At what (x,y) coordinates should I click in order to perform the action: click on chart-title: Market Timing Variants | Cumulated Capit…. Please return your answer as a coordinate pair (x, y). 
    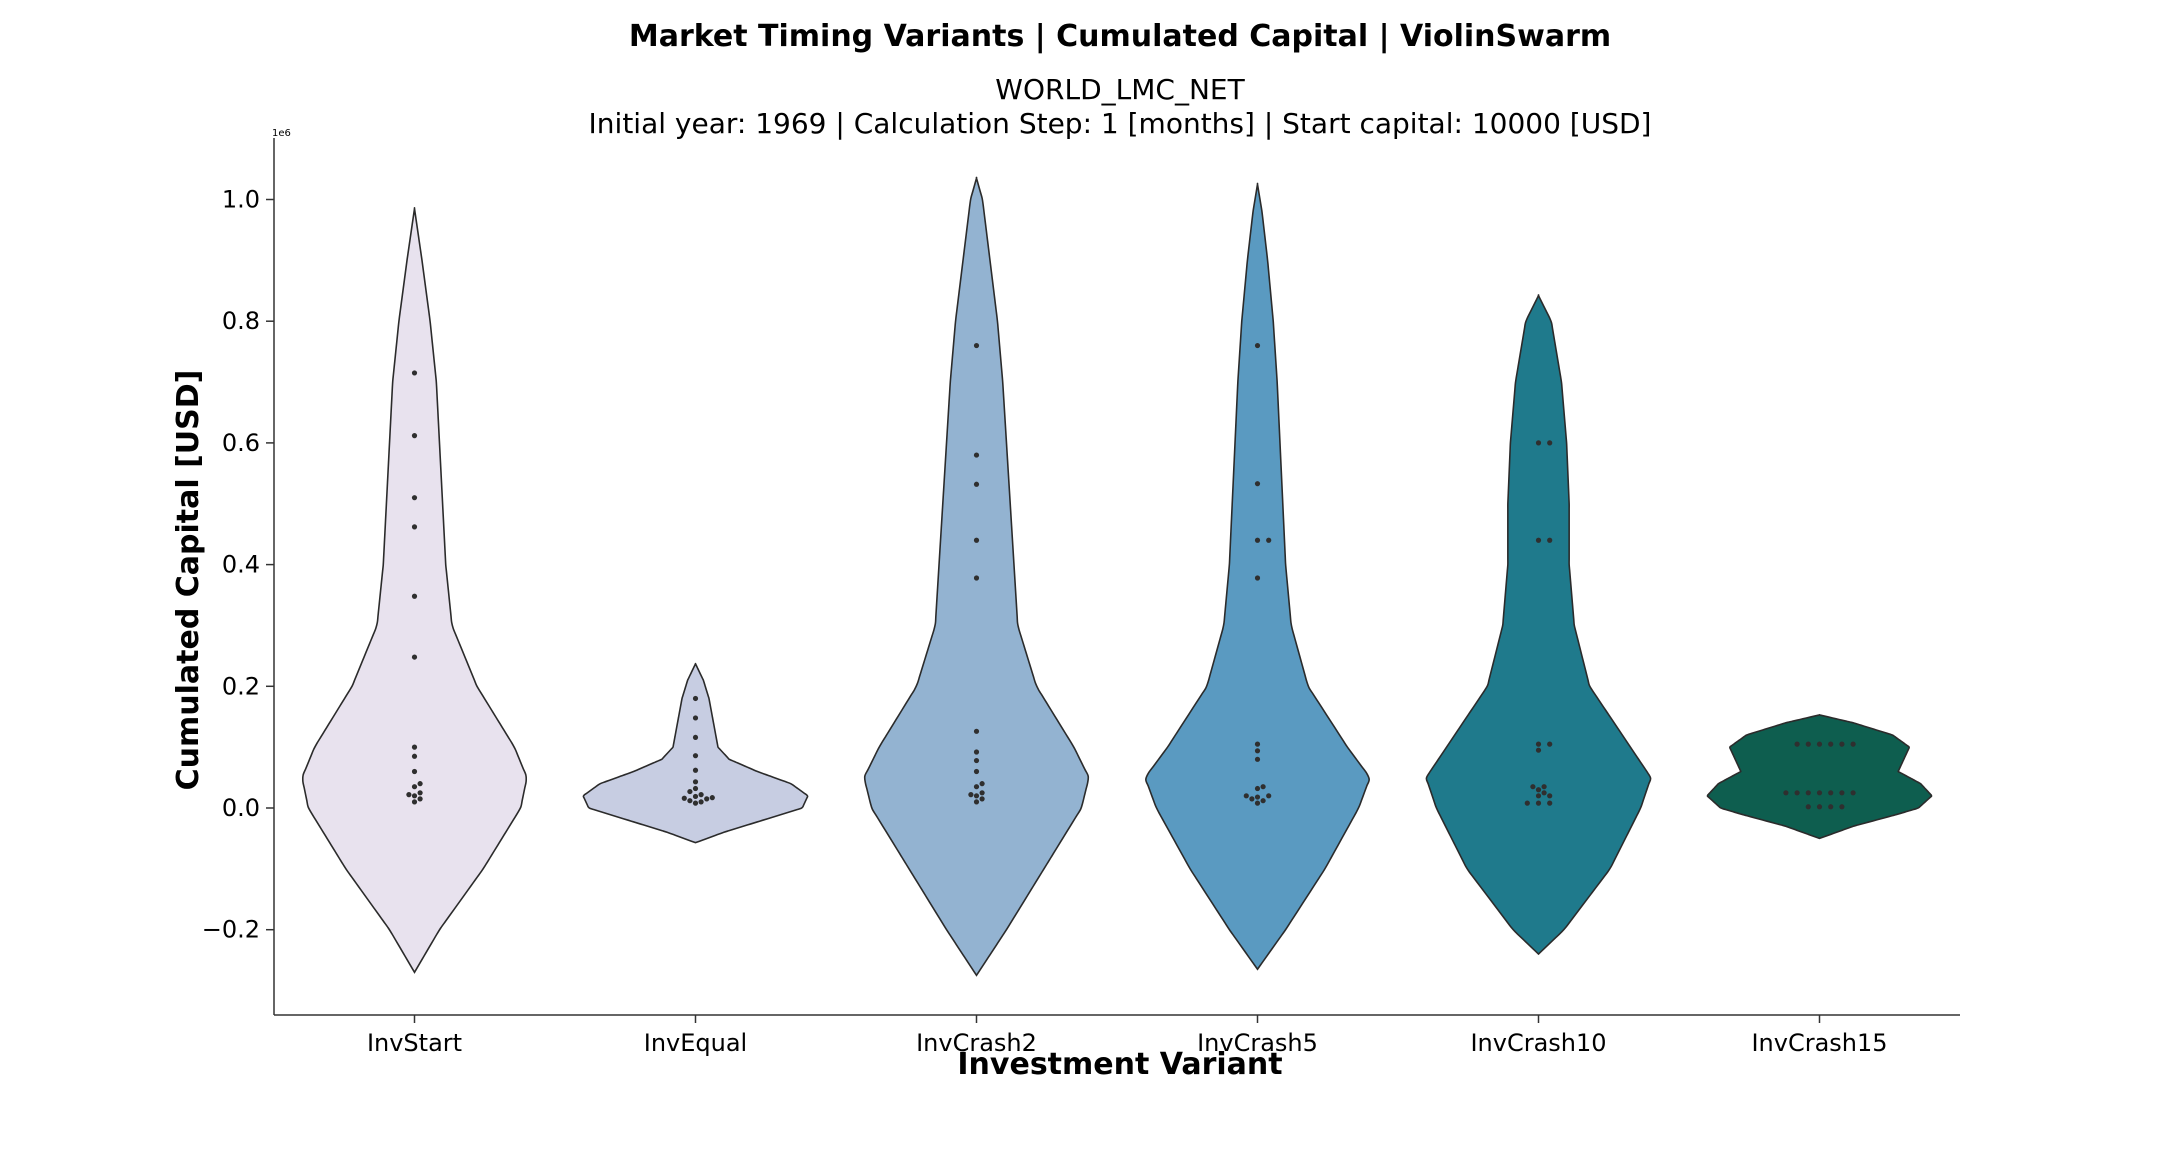
    Looking at the image, I should click on (1120, 36).